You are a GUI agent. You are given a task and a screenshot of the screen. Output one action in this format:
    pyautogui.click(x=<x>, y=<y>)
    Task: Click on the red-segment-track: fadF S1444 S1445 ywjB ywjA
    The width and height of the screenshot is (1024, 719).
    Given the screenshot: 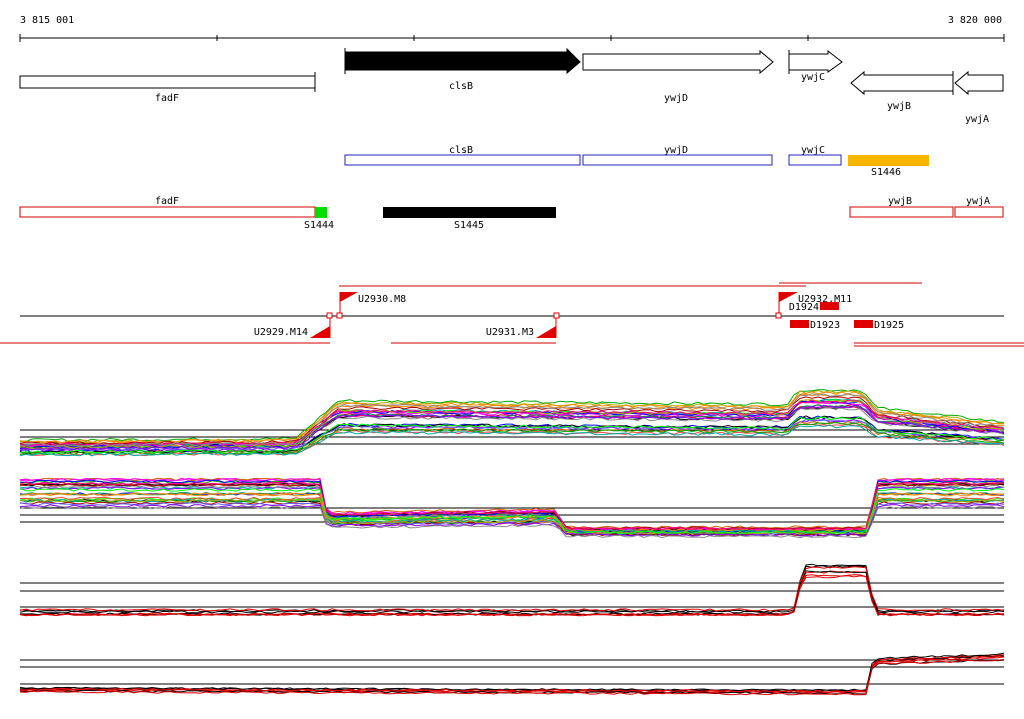 What is the action you would take?
    pyautogui.click(x=511, y=213)
    